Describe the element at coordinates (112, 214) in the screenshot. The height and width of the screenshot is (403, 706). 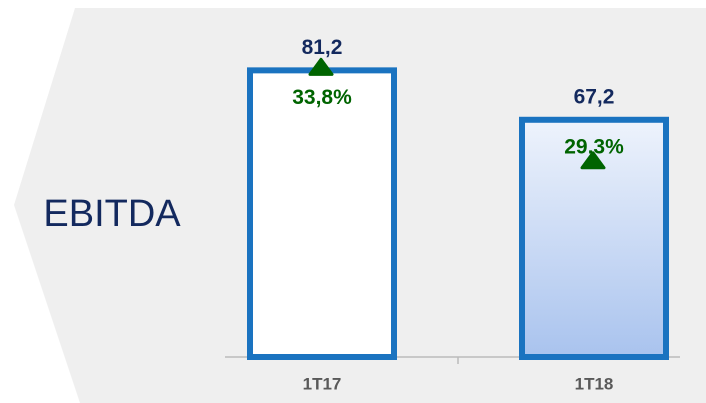
I see `chart-title: EBITDA` at that location.